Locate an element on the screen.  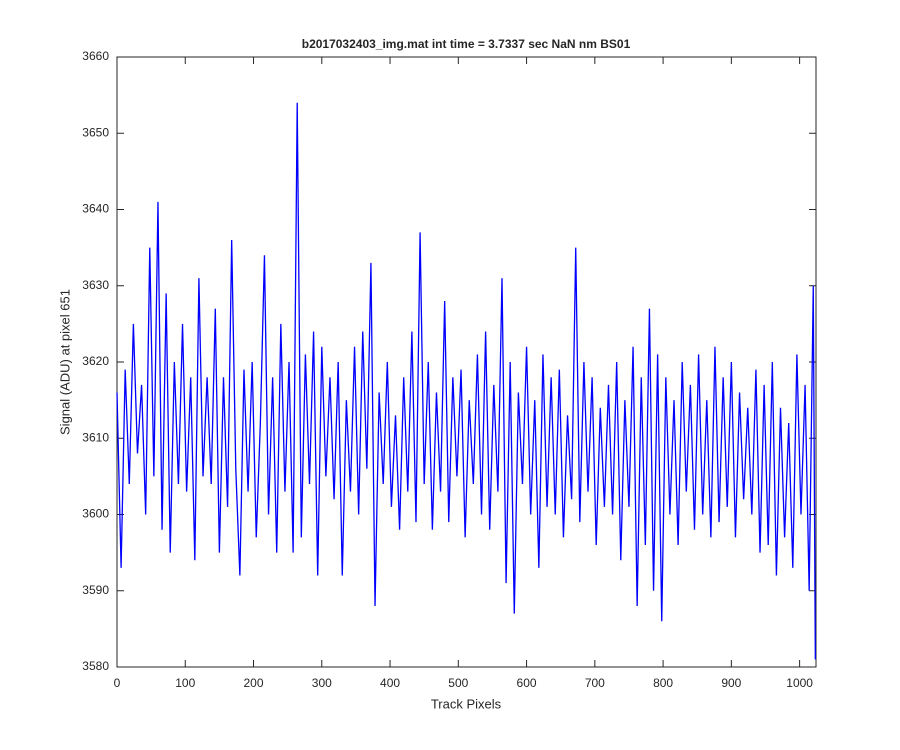
y-tick-label: 3580 is located at coordinates (95, 666).